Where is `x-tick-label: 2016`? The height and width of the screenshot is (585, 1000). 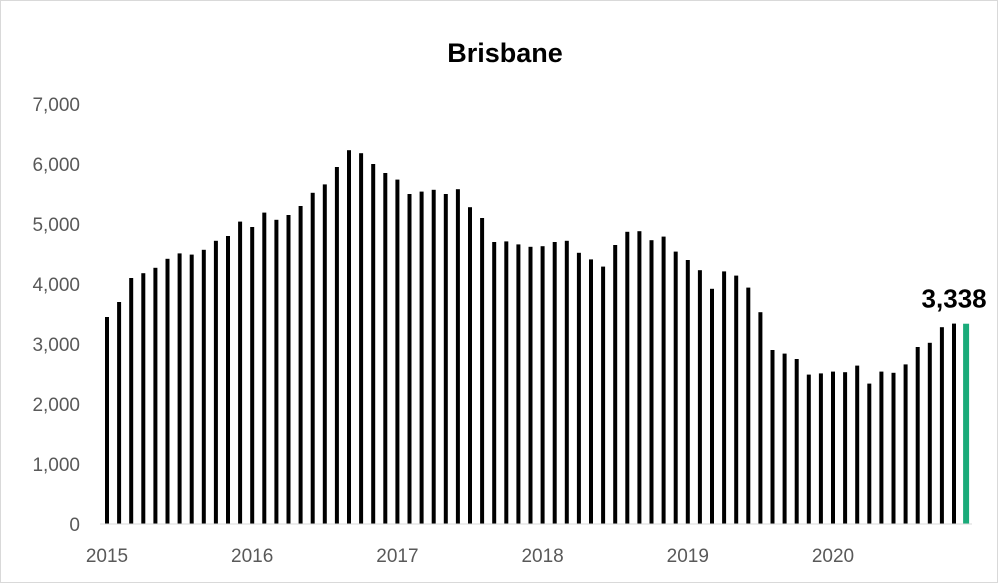
x-tick-label: 2016 is located at coordinates (252, 556).